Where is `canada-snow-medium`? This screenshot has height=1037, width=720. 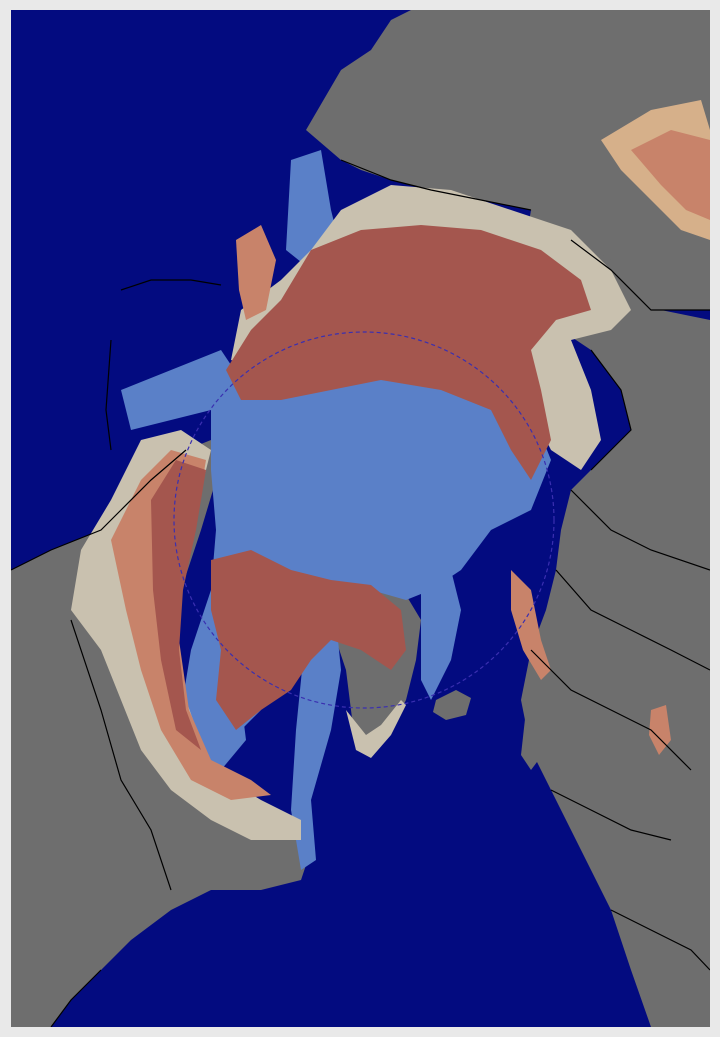 canada-snow-medium is located at coordinates (191, 625).